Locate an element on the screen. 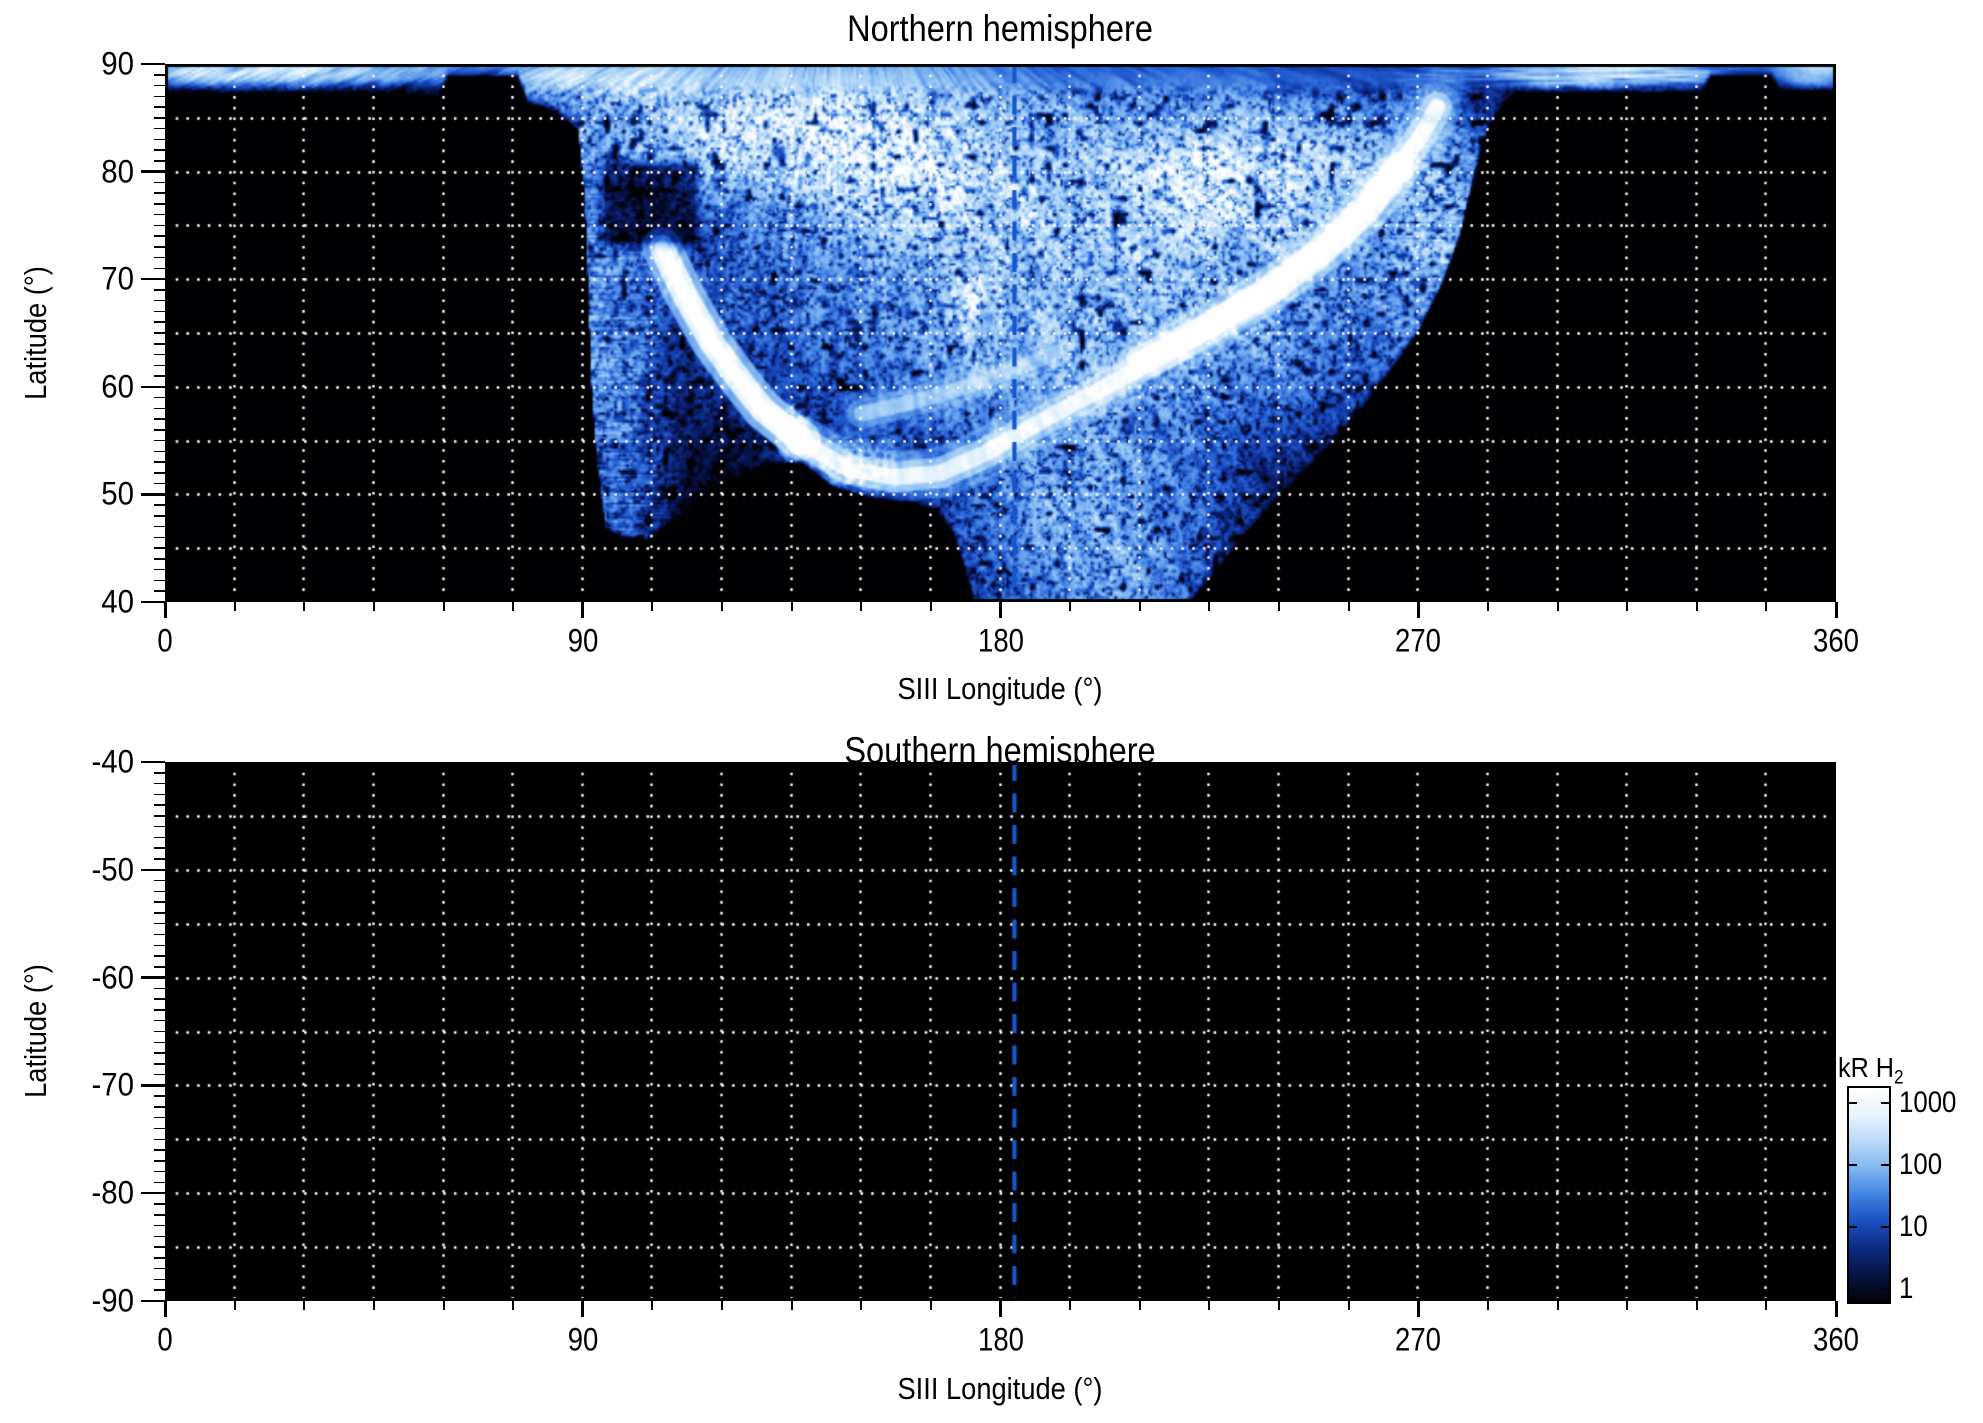 This screenshot has height=1423, width=1983. colorbar-label-1: 1 is located at coordinates (1906, 1288).